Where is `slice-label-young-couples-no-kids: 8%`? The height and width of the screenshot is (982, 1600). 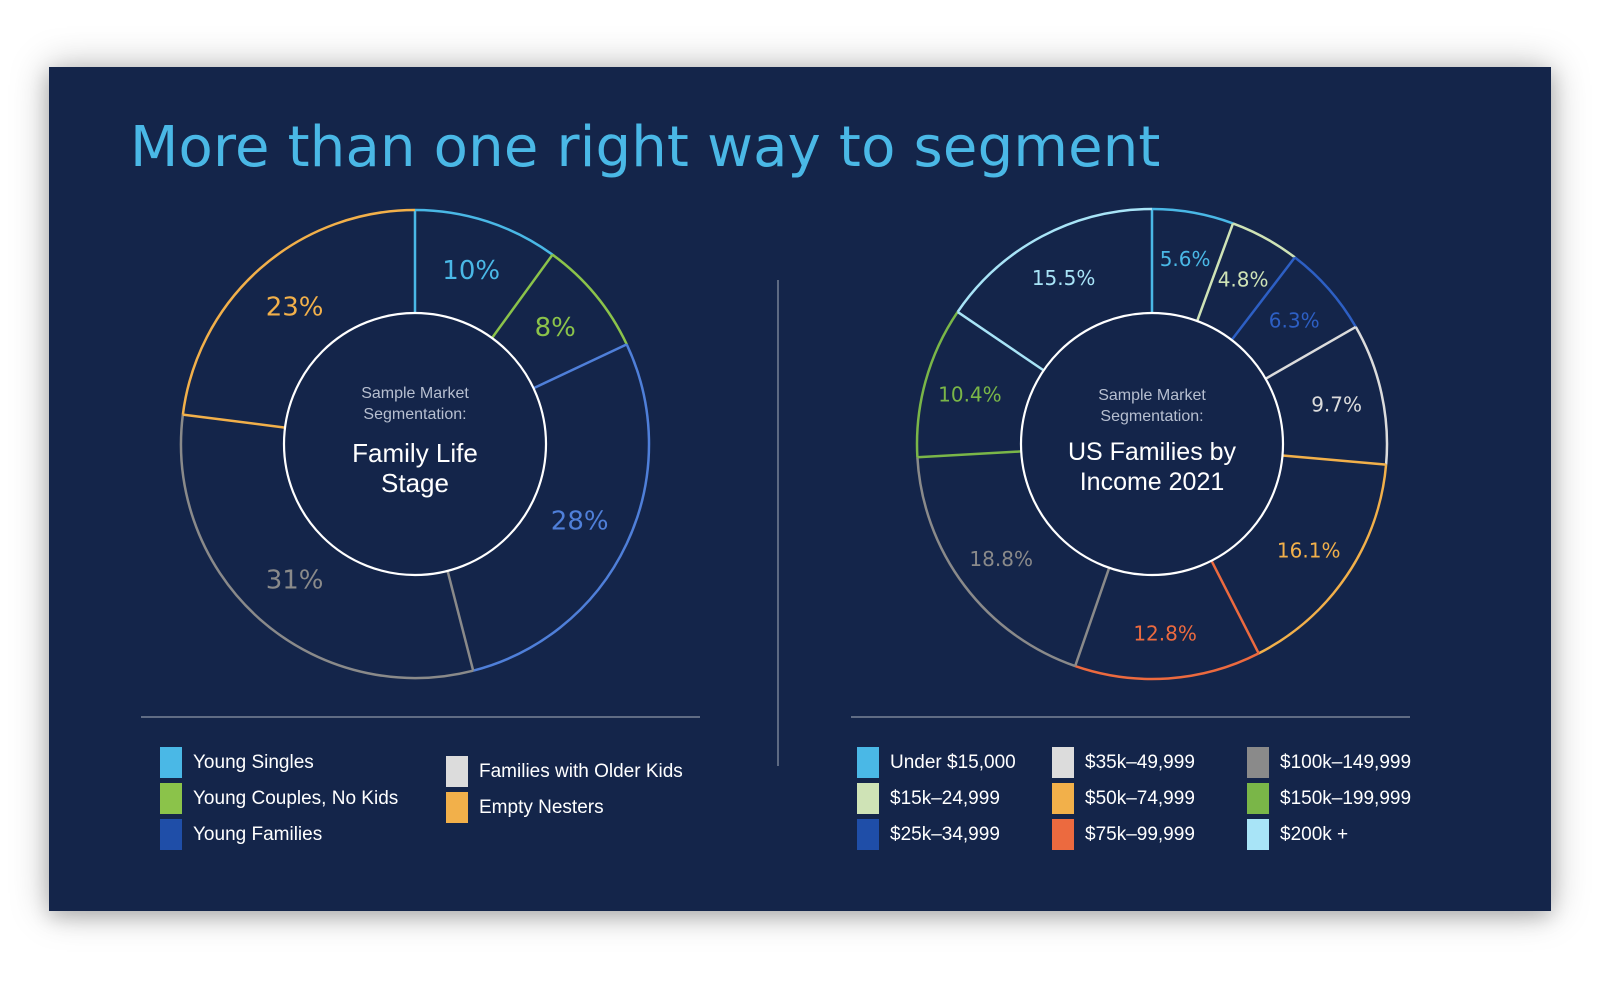 slice-label-young-couples-no-kids: 8% is located at coordinates (555, 328).